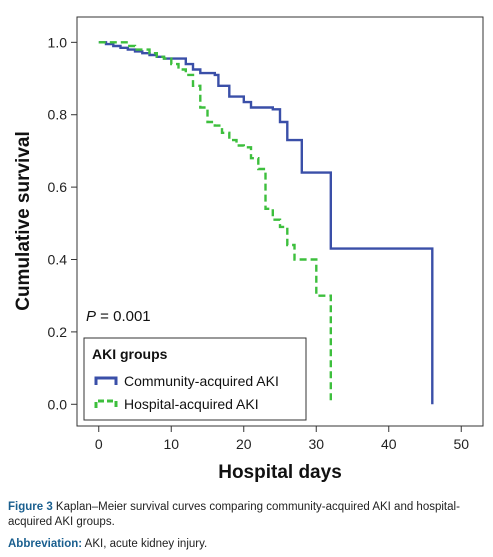  Describe the element at coordinates (316, 444) in the screenshot. I see `x-tick-label: 30` at that location.